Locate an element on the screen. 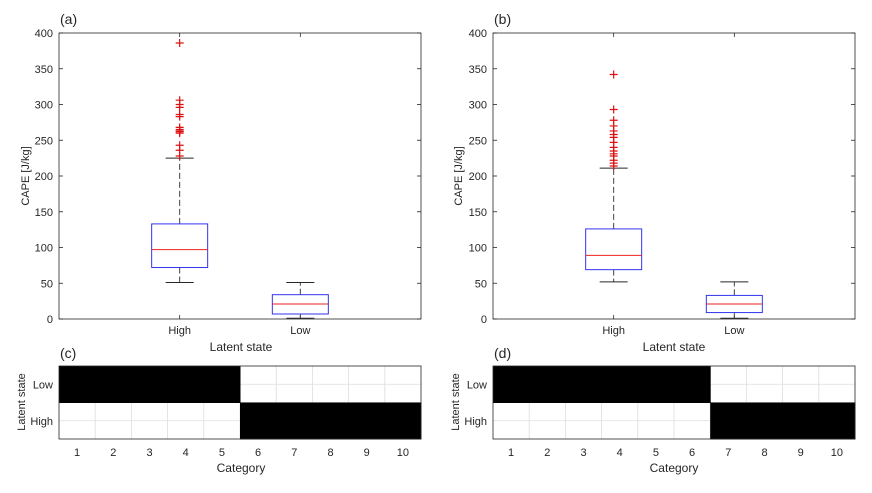 The width and height of the screenshot is (872, 493). y-tick-label-c: Low is located at coordinates (43, 385).